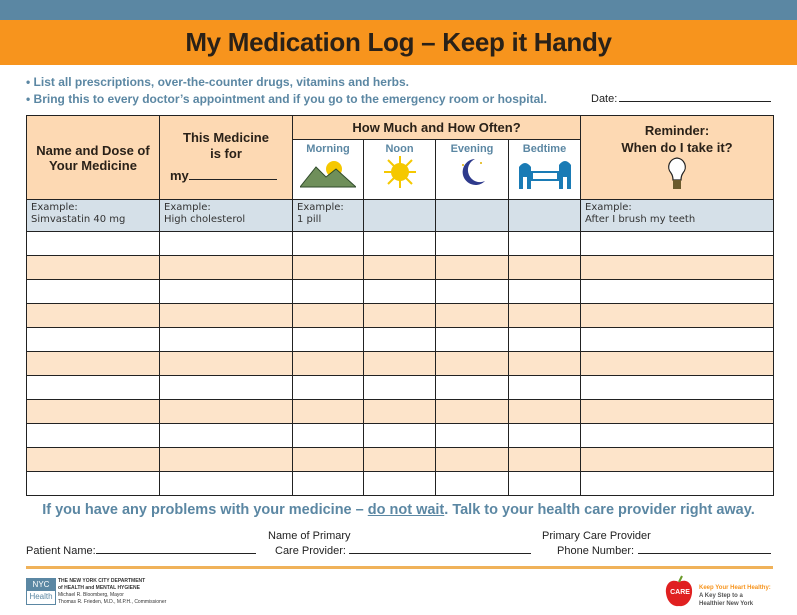 The image size is (797, 615). I want to click on example-bedtime, so click(544, 215).